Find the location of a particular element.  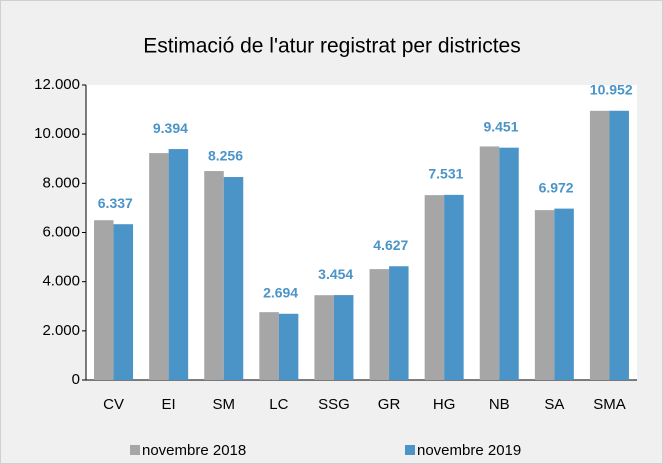

x-tick-label: HG is located at coordinates (444, 404).